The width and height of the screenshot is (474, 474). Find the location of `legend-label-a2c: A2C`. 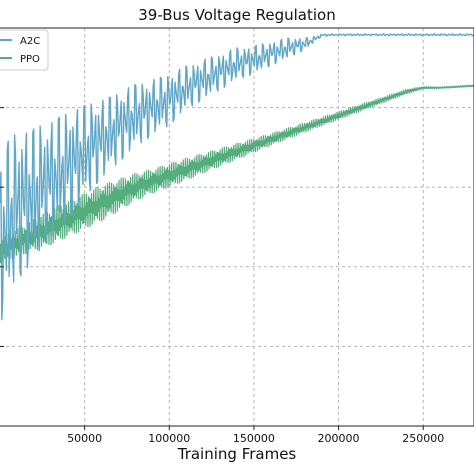

legend-label-a2c: A2C is located at coordinates (30, 41).